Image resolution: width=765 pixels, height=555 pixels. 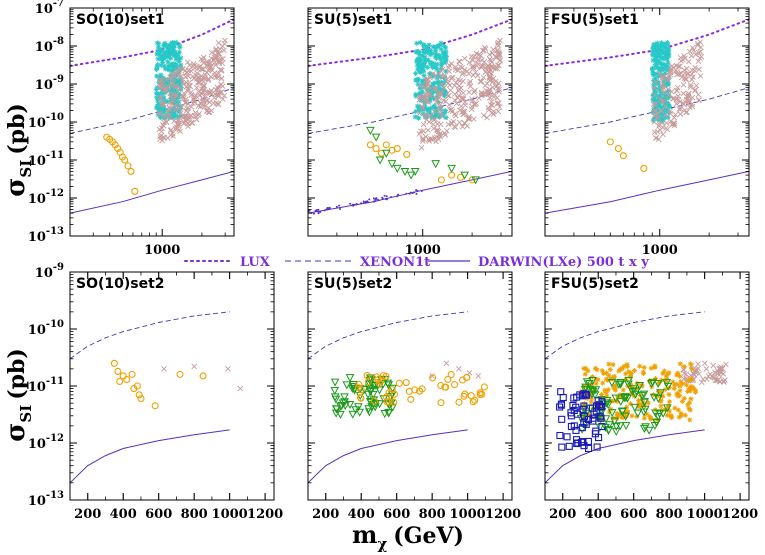 What do you see at coordinates (18, 395) in the screenshot?
I see `ylabel-bottom: σSI (pb)` at bounding box center [18, 395].